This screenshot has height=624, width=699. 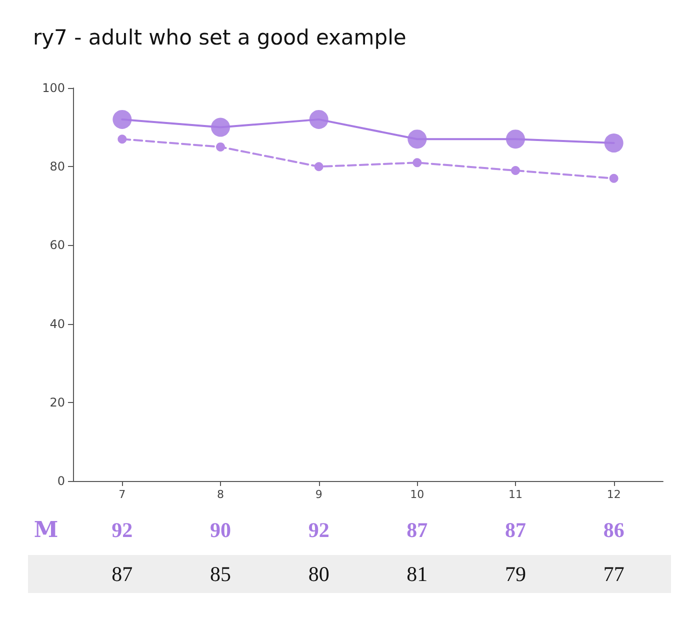 I want to click on x-tick-label: 9, so click(x=318, y=494).